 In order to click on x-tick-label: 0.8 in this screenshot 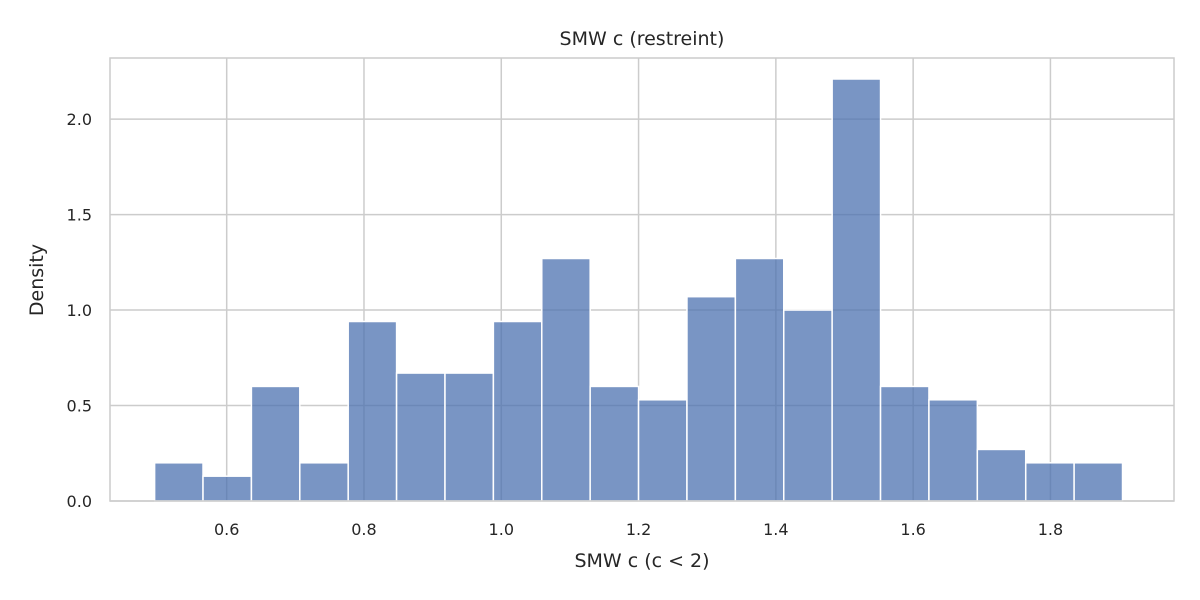, I will do `click(363, 529)`.